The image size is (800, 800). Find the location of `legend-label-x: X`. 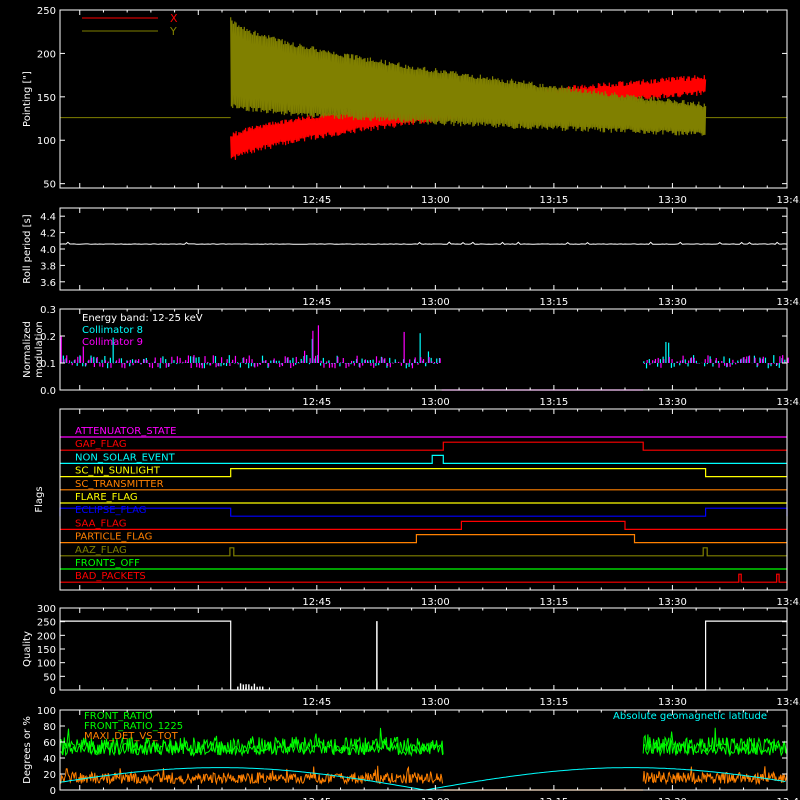

legend-label-x: X is located at coordinates (174, 18).